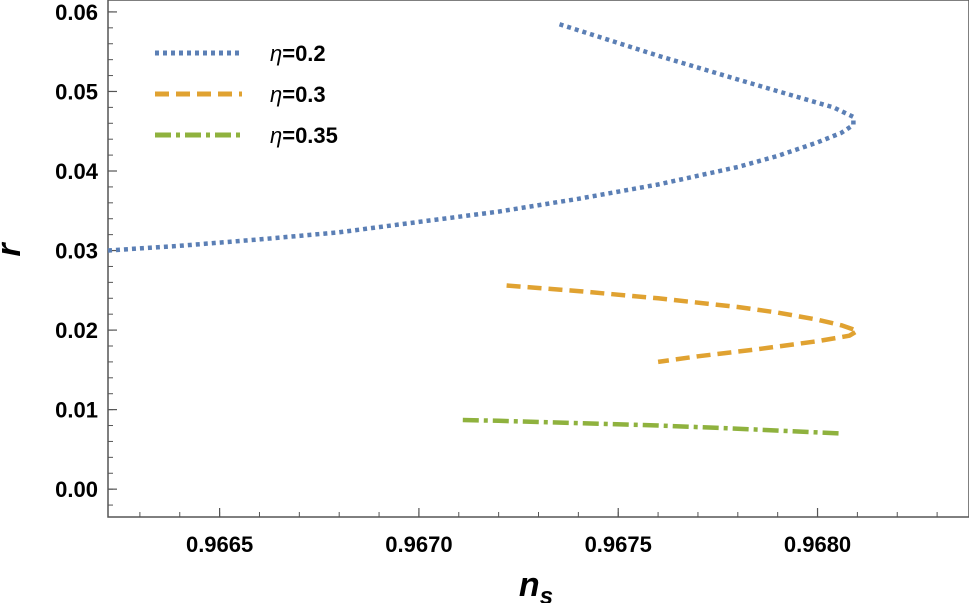  Describe the element at coordinates (303, 94) in the screenshot. I see `legend-eta-value: =0.3` at that location.